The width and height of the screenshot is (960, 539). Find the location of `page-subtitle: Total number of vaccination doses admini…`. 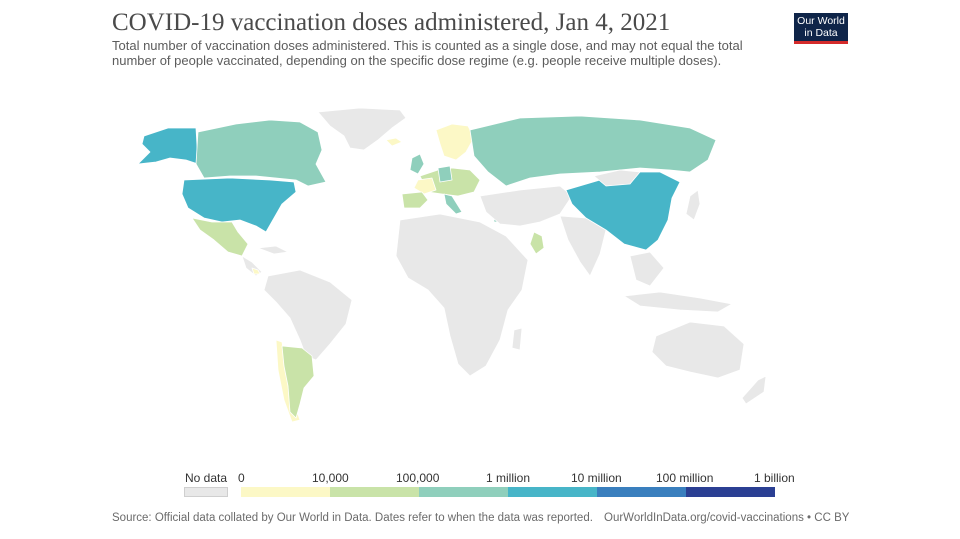

page-subtitle: Total number of vaccination doses admini… is located at coordinates (427, 53).